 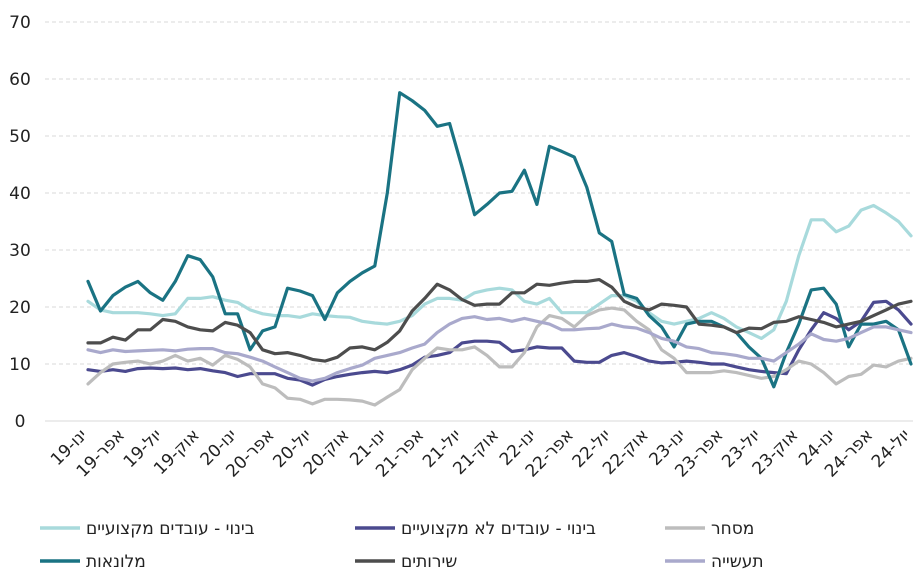 What do you see at coordinates (20, 80) in the screenshot?
I see `y-tick-label: 60` at bounding box center [20, 80].